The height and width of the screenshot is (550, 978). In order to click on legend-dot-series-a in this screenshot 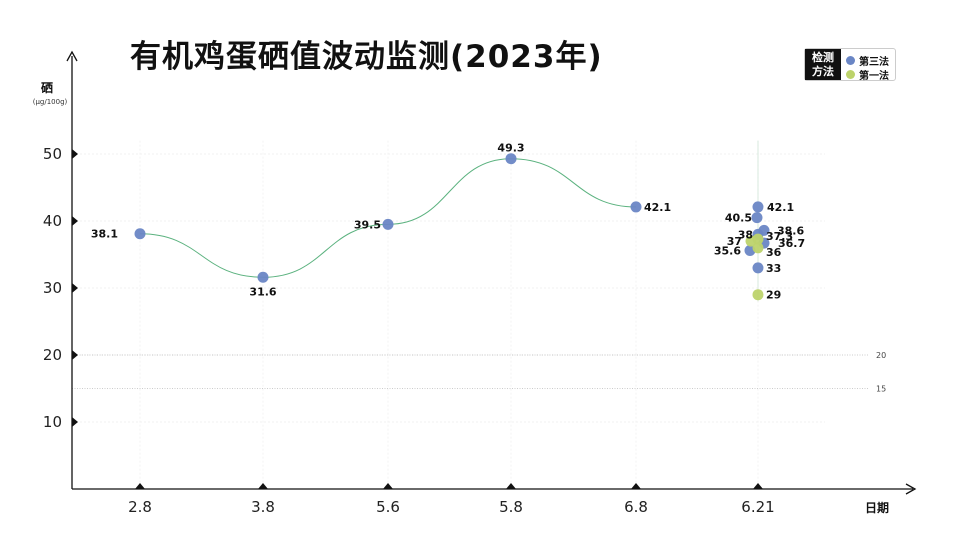, I will do `click(850, 60)`.